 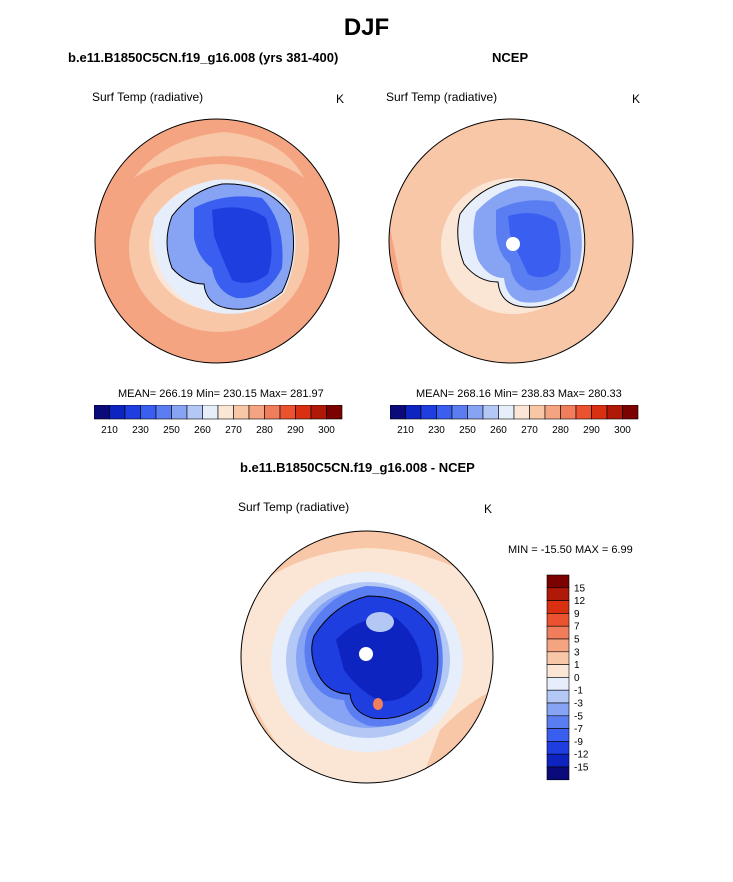 I want to click on map-right-ncep, so click(x=511, y=241).